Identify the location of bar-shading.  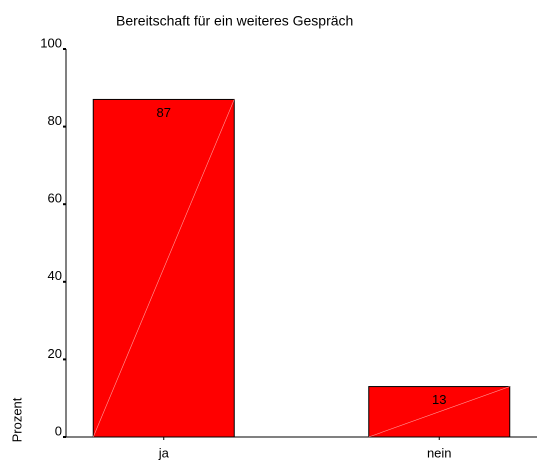
(439, 412).